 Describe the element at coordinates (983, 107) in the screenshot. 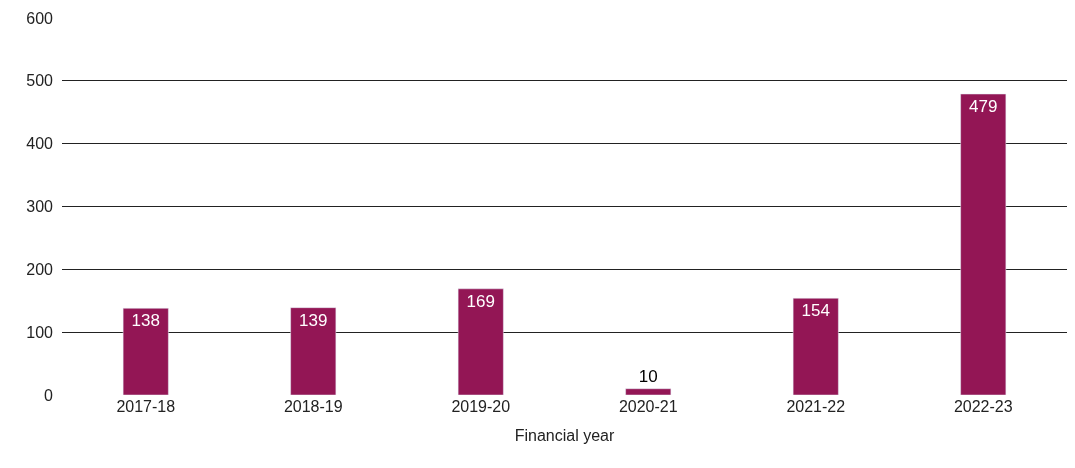

I see `data-label: 479` at that location.